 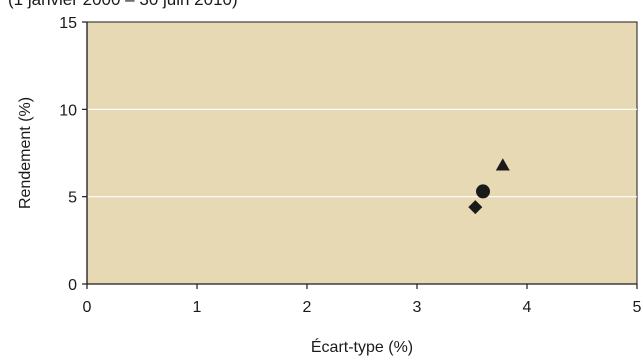 I want to click on x-tick-labels: 0 1 2 3 4 5, so click(x=362, y=307).